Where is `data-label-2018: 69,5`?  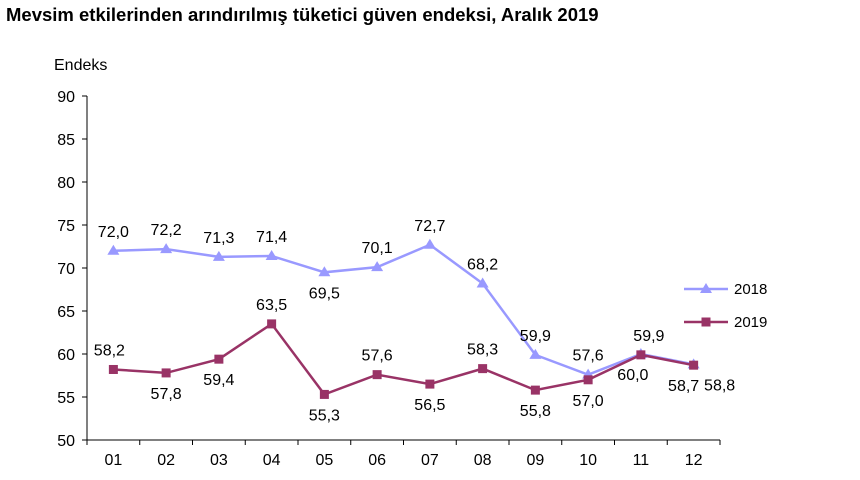
data-label-2018: 69,5 is located at coordinates (324, 293).